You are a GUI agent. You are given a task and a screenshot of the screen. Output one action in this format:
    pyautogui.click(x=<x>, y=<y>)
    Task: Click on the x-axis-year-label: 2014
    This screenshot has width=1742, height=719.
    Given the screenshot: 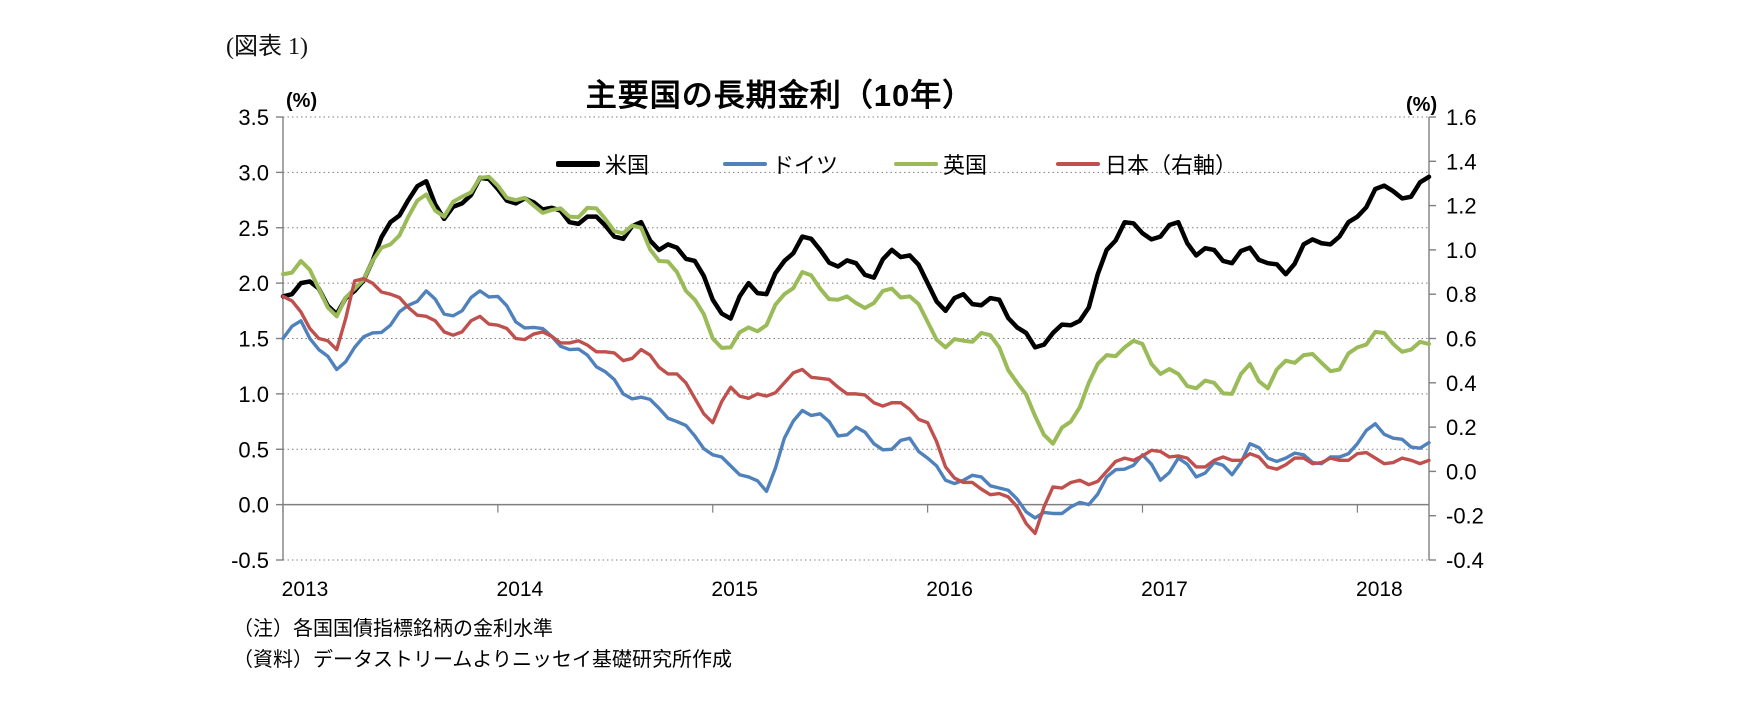 What is the action you would take?
    pyautogui.click(x=520, y=589)
    